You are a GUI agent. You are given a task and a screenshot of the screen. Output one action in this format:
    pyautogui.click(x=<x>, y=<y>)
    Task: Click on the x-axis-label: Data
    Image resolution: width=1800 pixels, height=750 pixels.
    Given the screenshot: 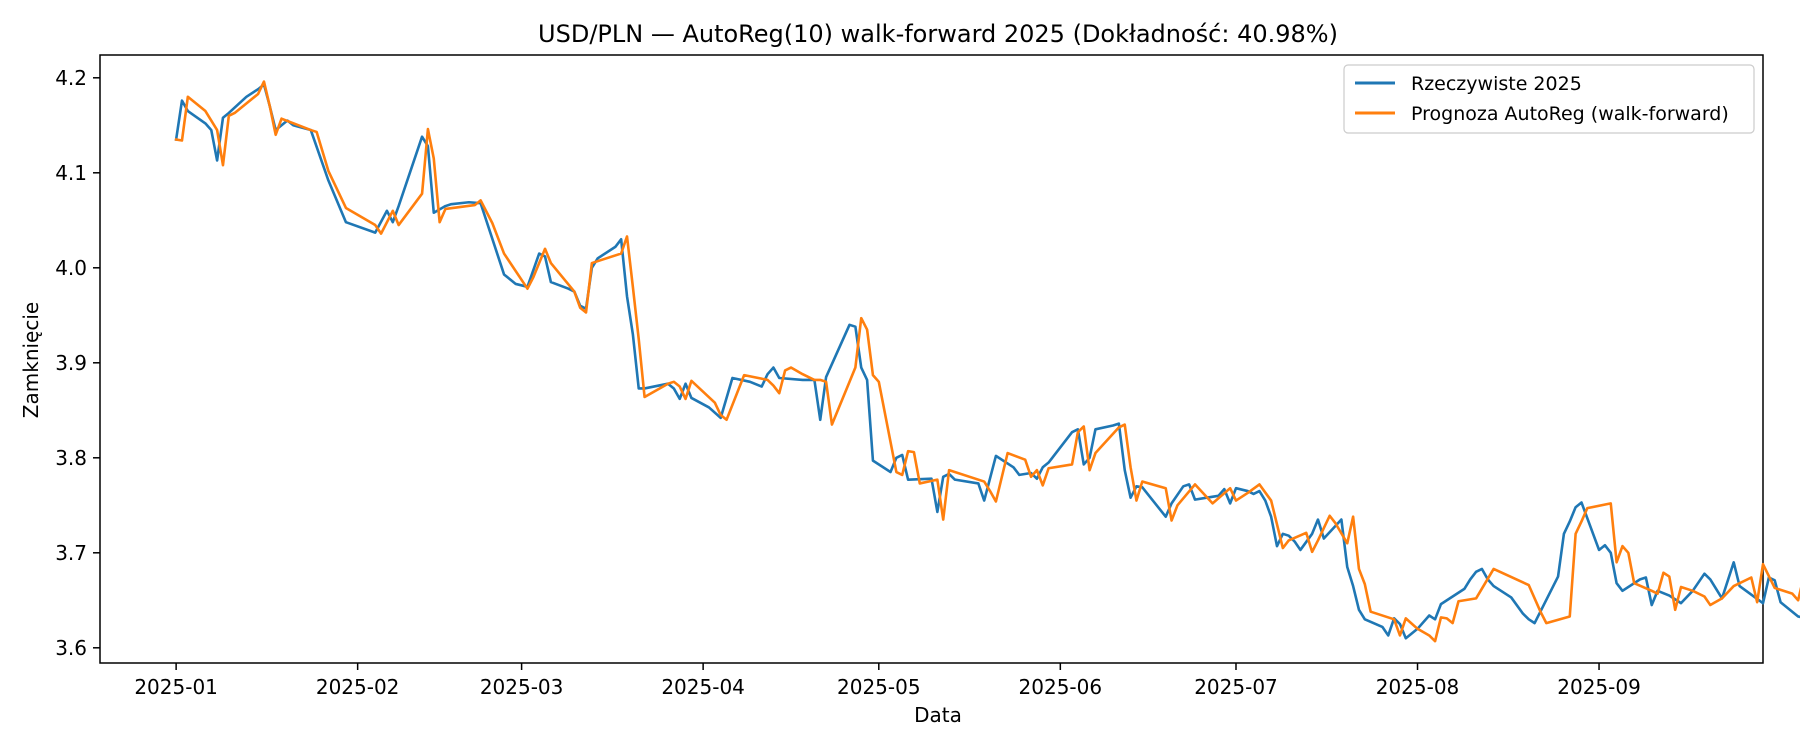 What is the action you would take?
    pyautogui.click(x=938, y=715)
    